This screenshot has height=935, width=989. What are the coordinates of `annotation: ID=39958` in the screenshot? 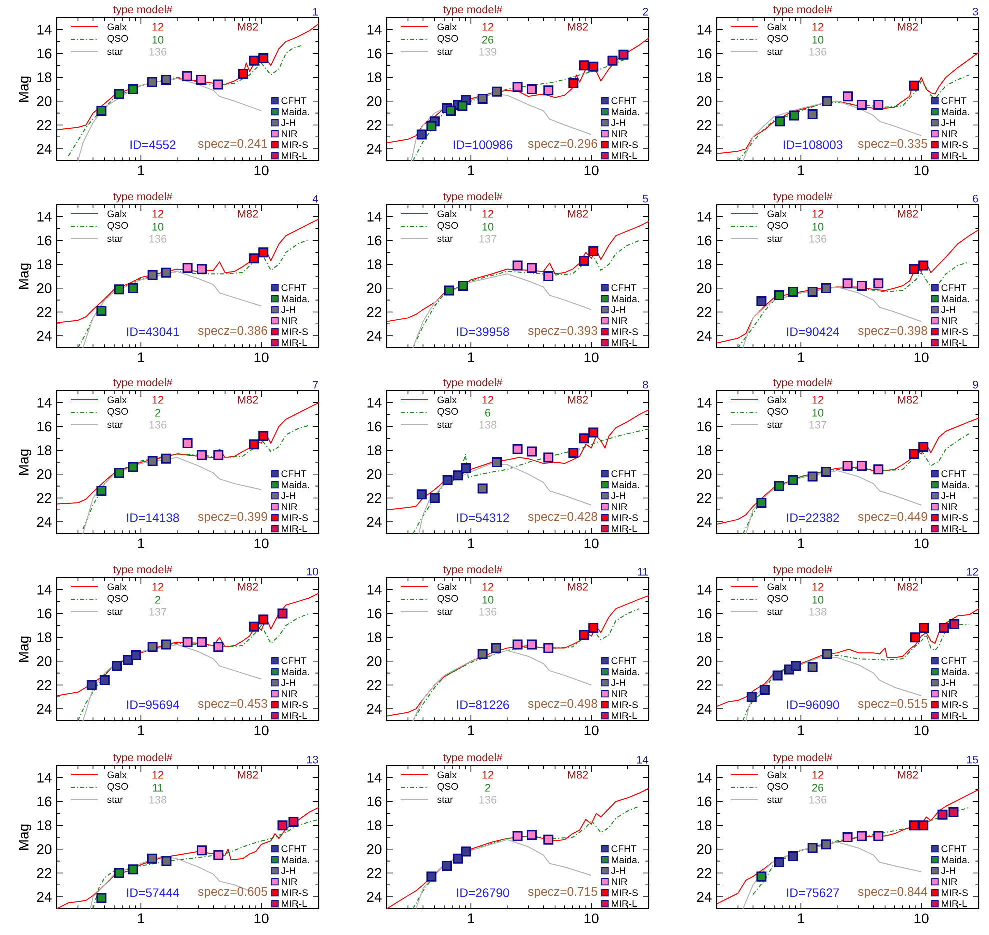 It's located at (483, 332).